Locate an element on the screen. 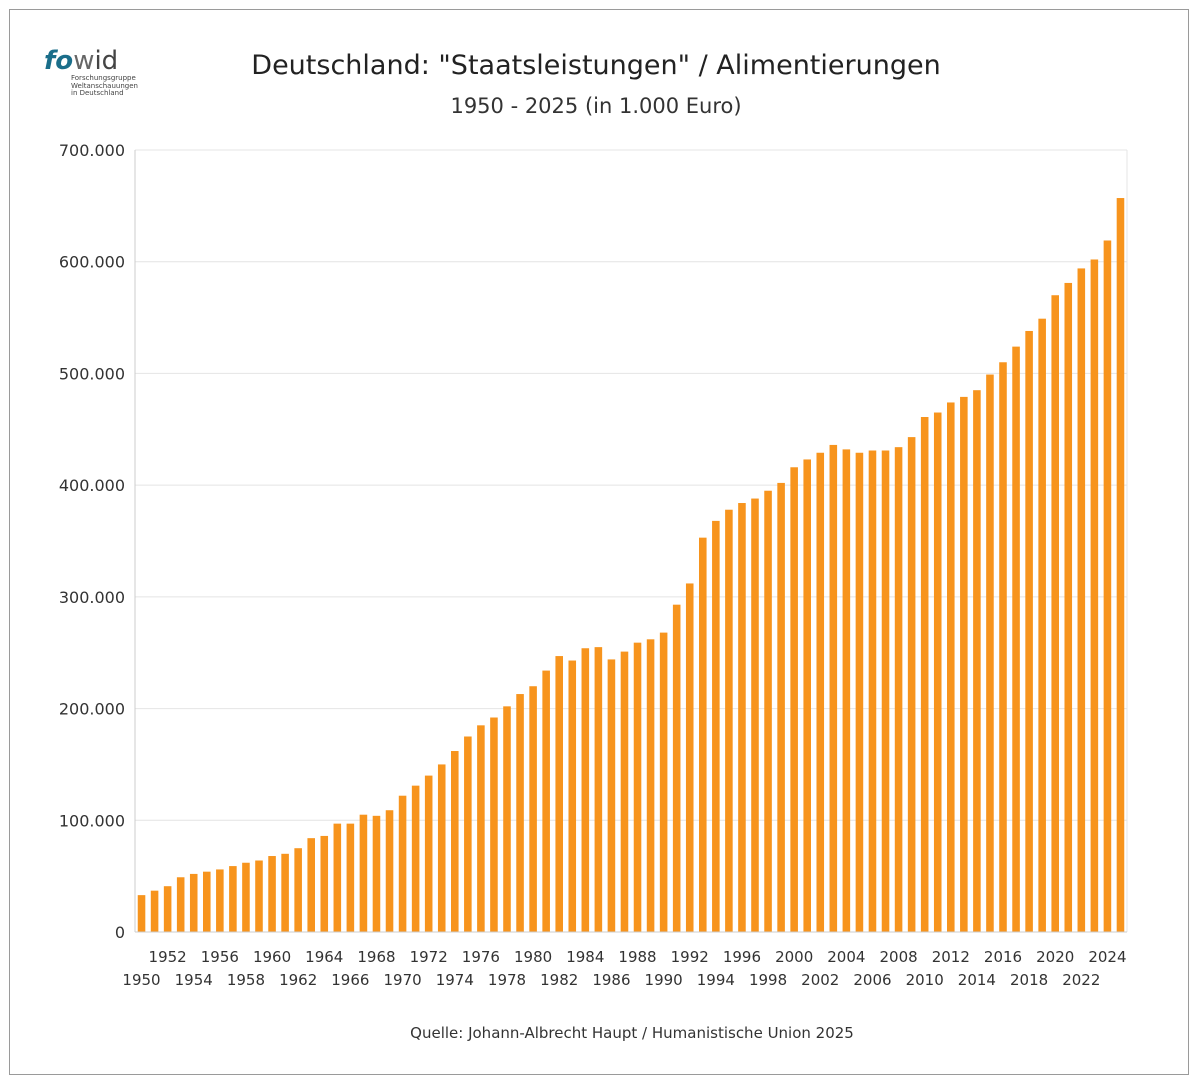 This screenshot has height=1086, width=1200. bar-1985 is located at coordinates (598, 789).